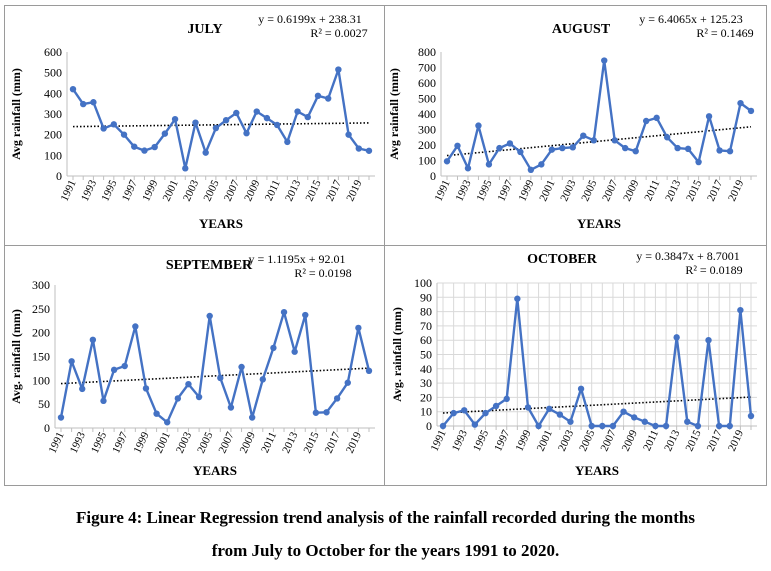  What do you see at coordinates (427, 68) in the screenshot?
I see `y-tick-label: 700` at bounding box center [427, 68].